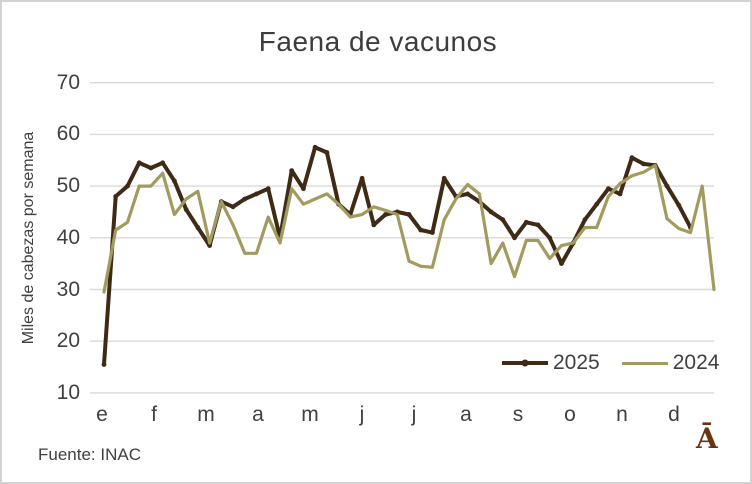 The width and height of the screenshot is (752, 484). What do you see at coordinates (68, 237) in the screenshot?
I see `y-tick-label: 40` at bounding box center [68, 237].